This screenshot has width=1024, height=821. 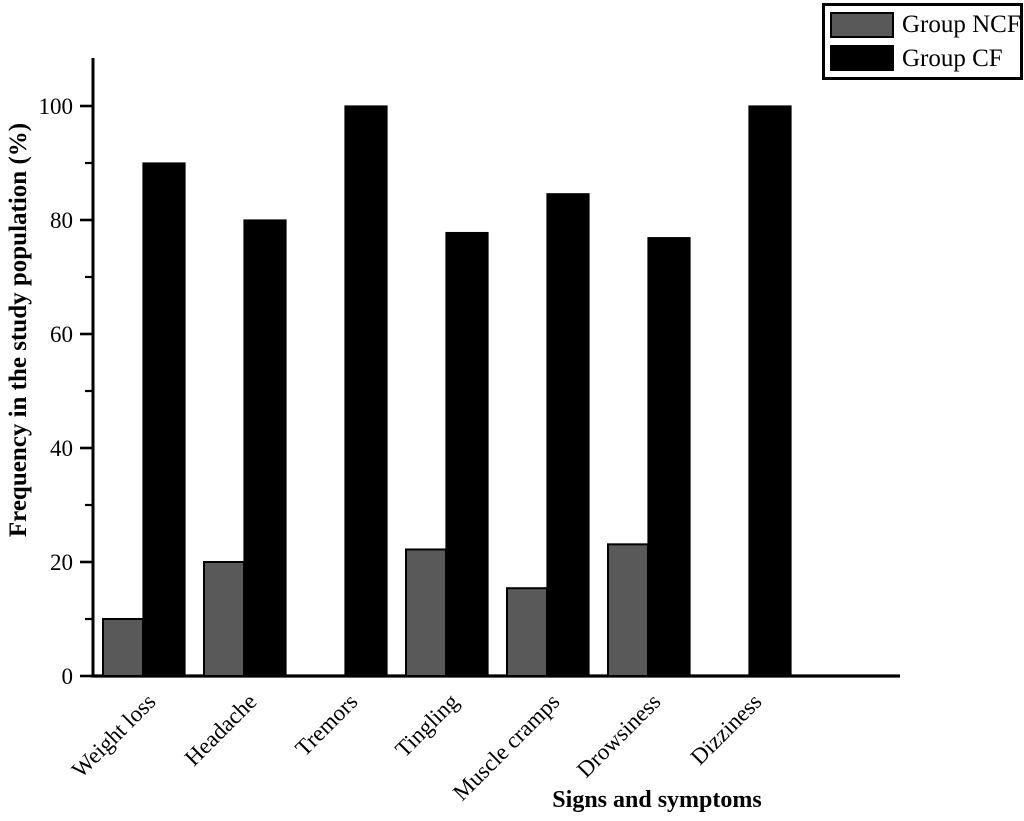 I want to click on bar-group-ncf-weight-loss, so click(x=123, y=647).